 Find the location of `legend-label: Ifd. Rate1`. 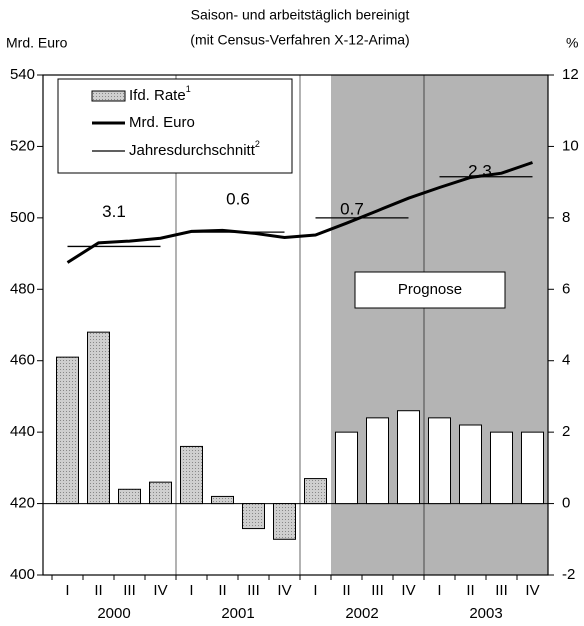

legend-label: Ifd. Rate1 is located at coordinates (160, 94).